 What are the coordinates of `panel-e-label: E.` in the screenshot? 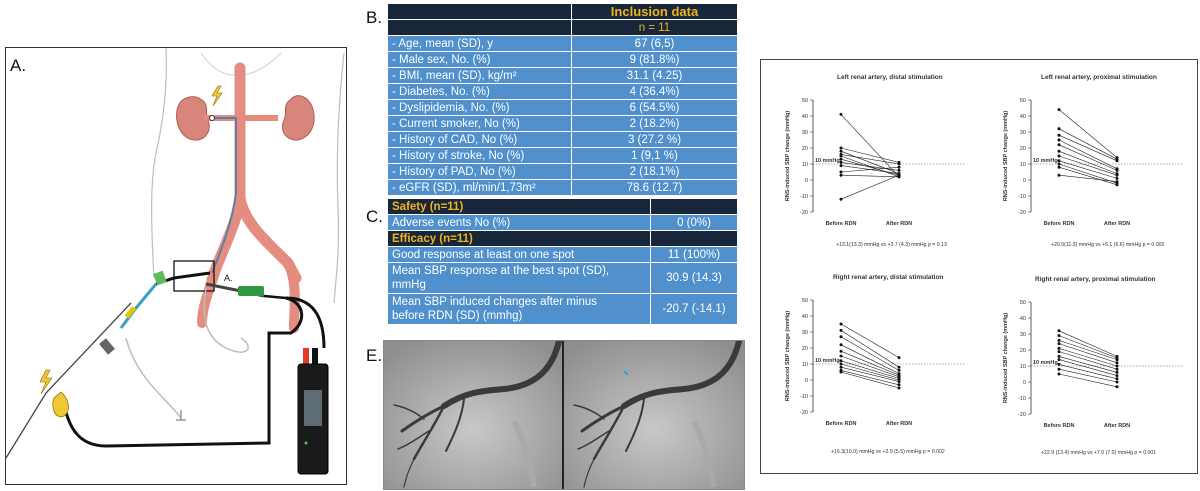 It's located at (374, 355).